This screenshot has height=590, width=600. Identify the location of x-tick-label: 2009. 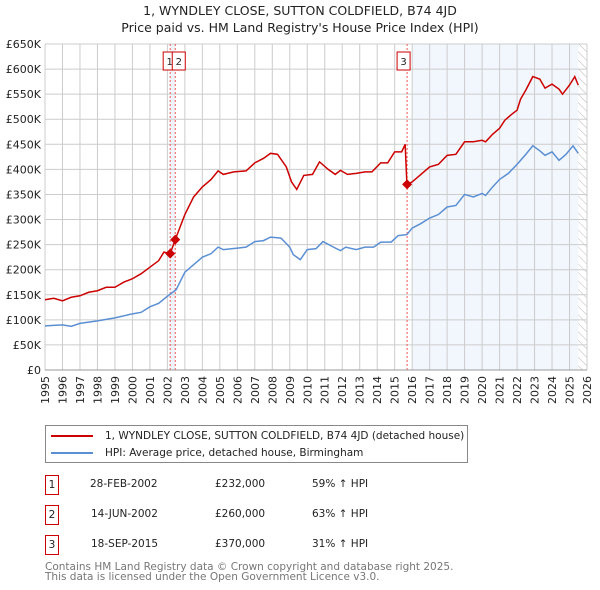
(290, 390).